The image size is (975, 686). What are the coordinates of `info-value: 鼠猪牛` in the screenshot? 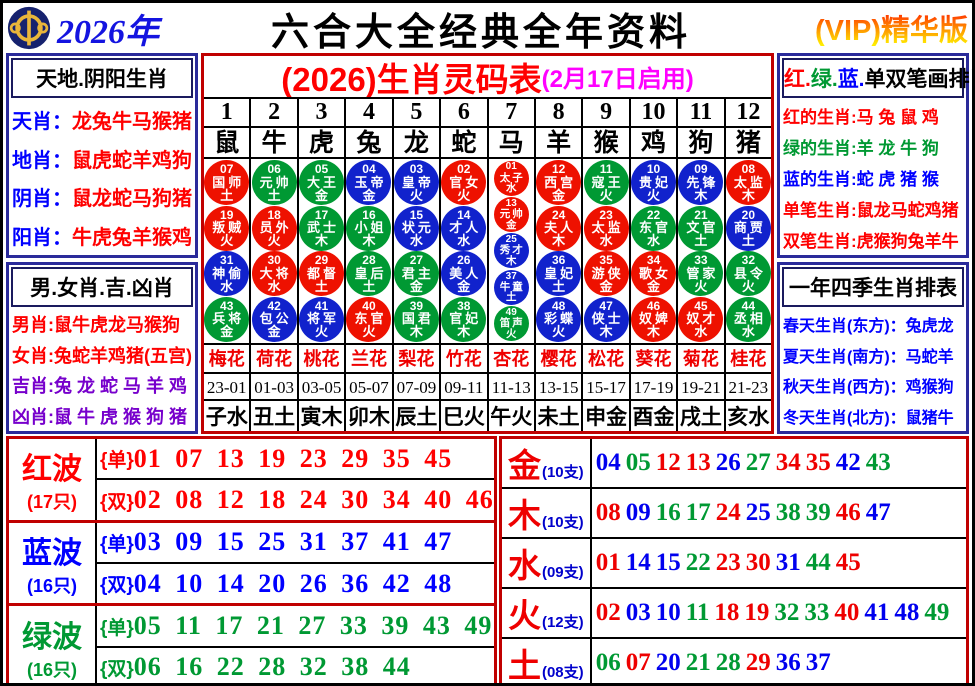 It's located at (929, 418).